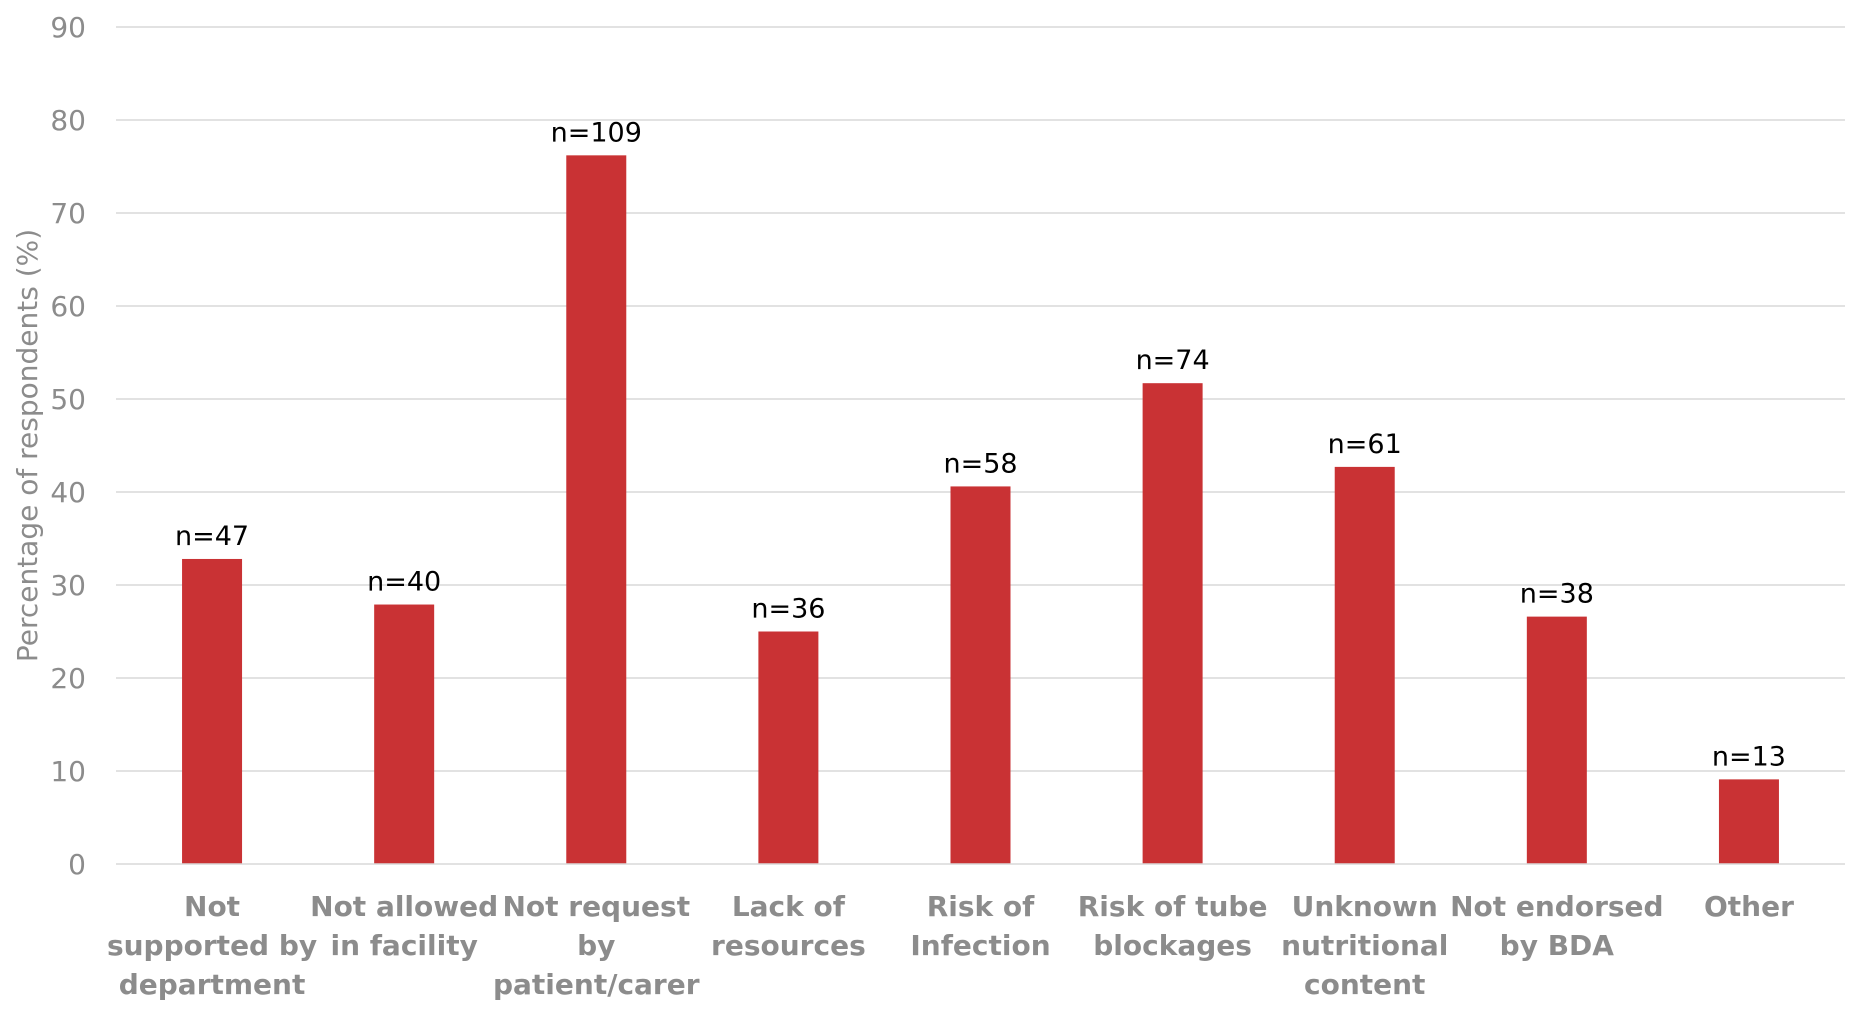  Describe the element at coordinates (596, 132) in the screenshot. I see `data-label: n=109` at that location.